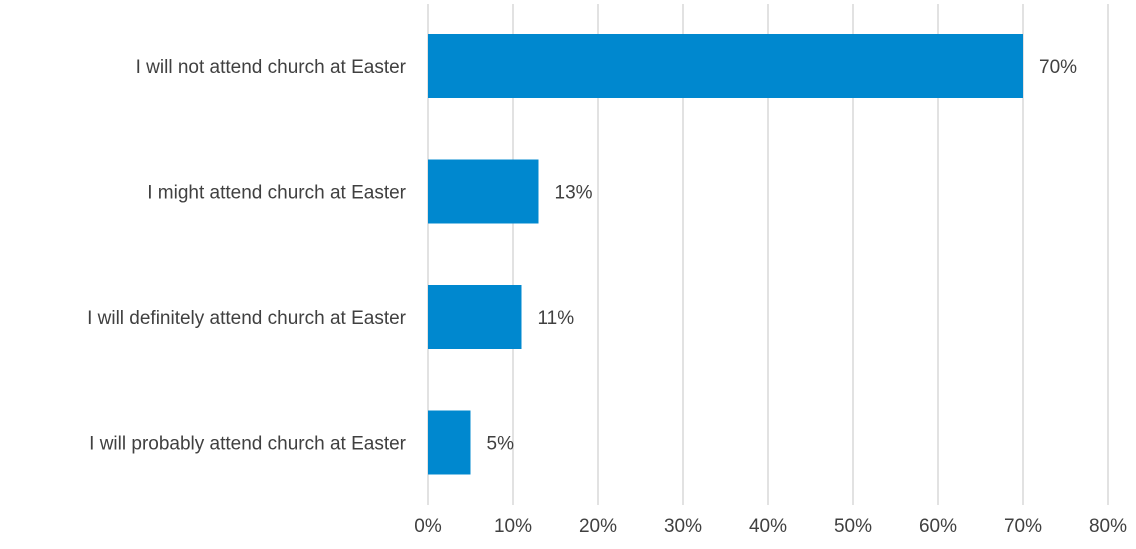 This screenshot has height=549, width=1136. Describe the element at coordinates (1023, 526) in the screenshot. I see `x-tick-label: 70%` at that location.